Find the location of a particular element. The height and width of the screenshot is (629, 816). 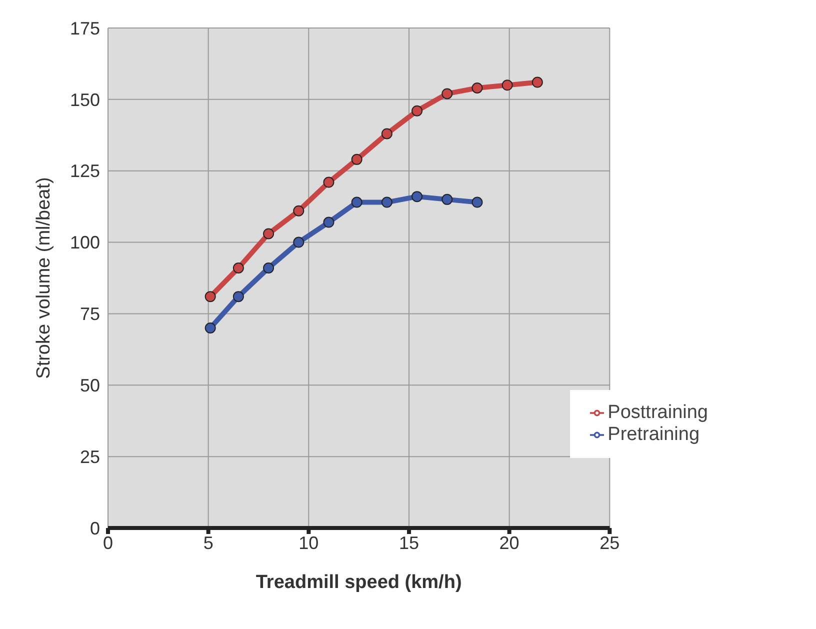

x-tick-label: 15 is located at coordinates (409, 542).